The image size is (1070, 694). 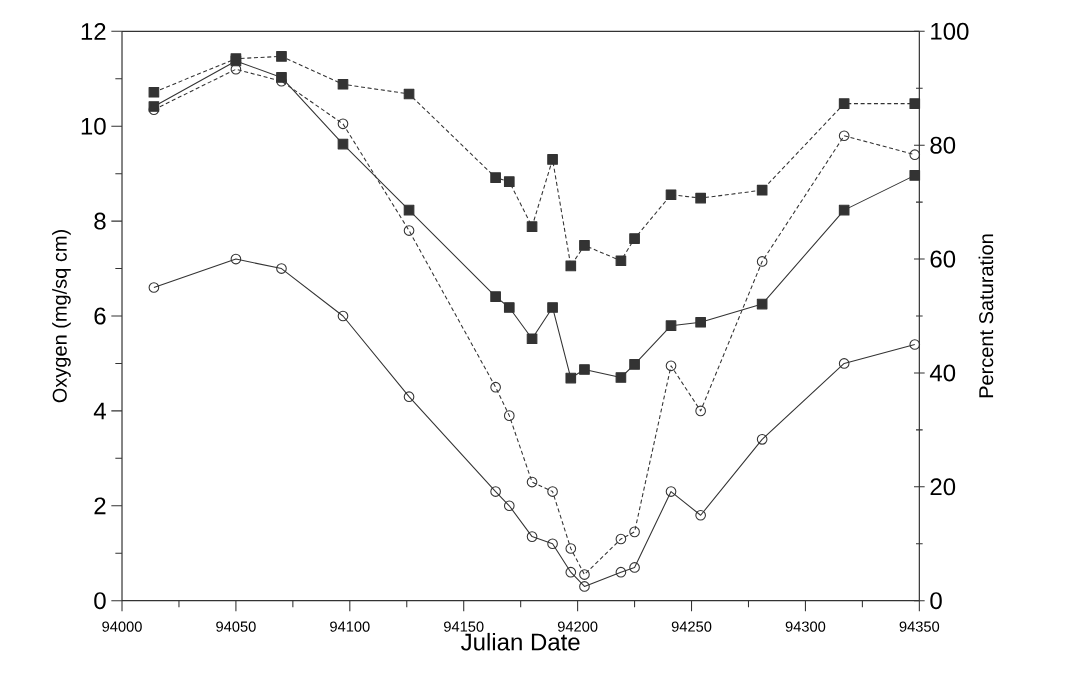 What do you see at coordinates (99, 411) in the screenshot?
I see `y-tick-label: 4` at bounding box center [99, 411].